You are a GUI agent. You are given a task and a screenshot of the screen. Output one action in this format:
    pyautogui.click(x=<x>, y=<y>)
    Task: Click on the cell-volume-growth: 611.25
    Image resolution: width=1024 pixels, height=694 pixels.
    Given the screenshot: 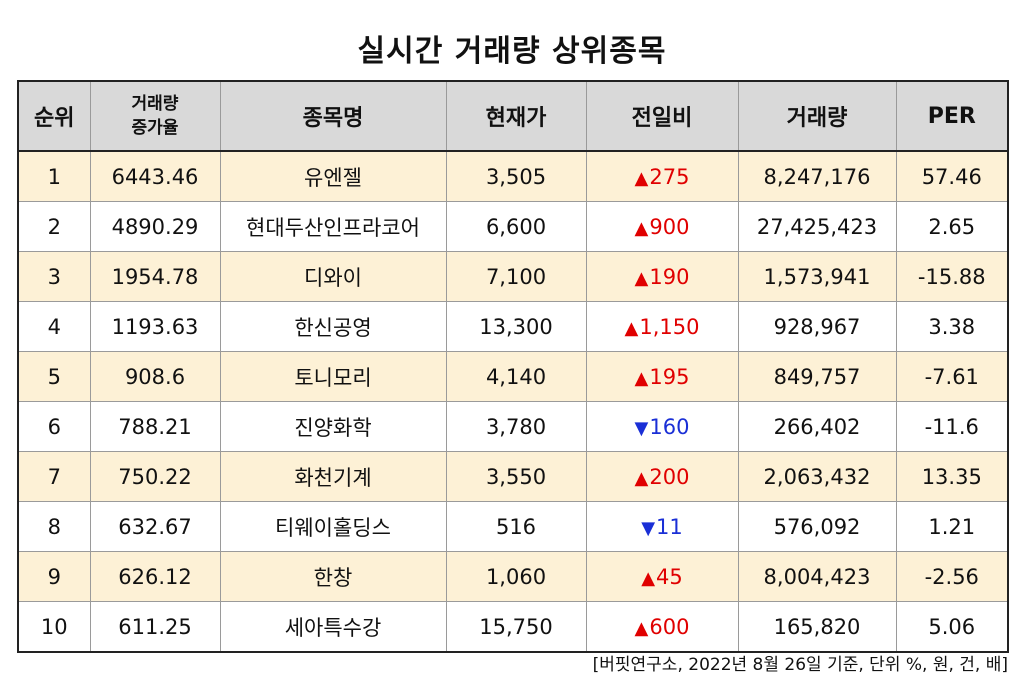 What is the action you would take?
    pyautogui.click(x=155, y=627)
    